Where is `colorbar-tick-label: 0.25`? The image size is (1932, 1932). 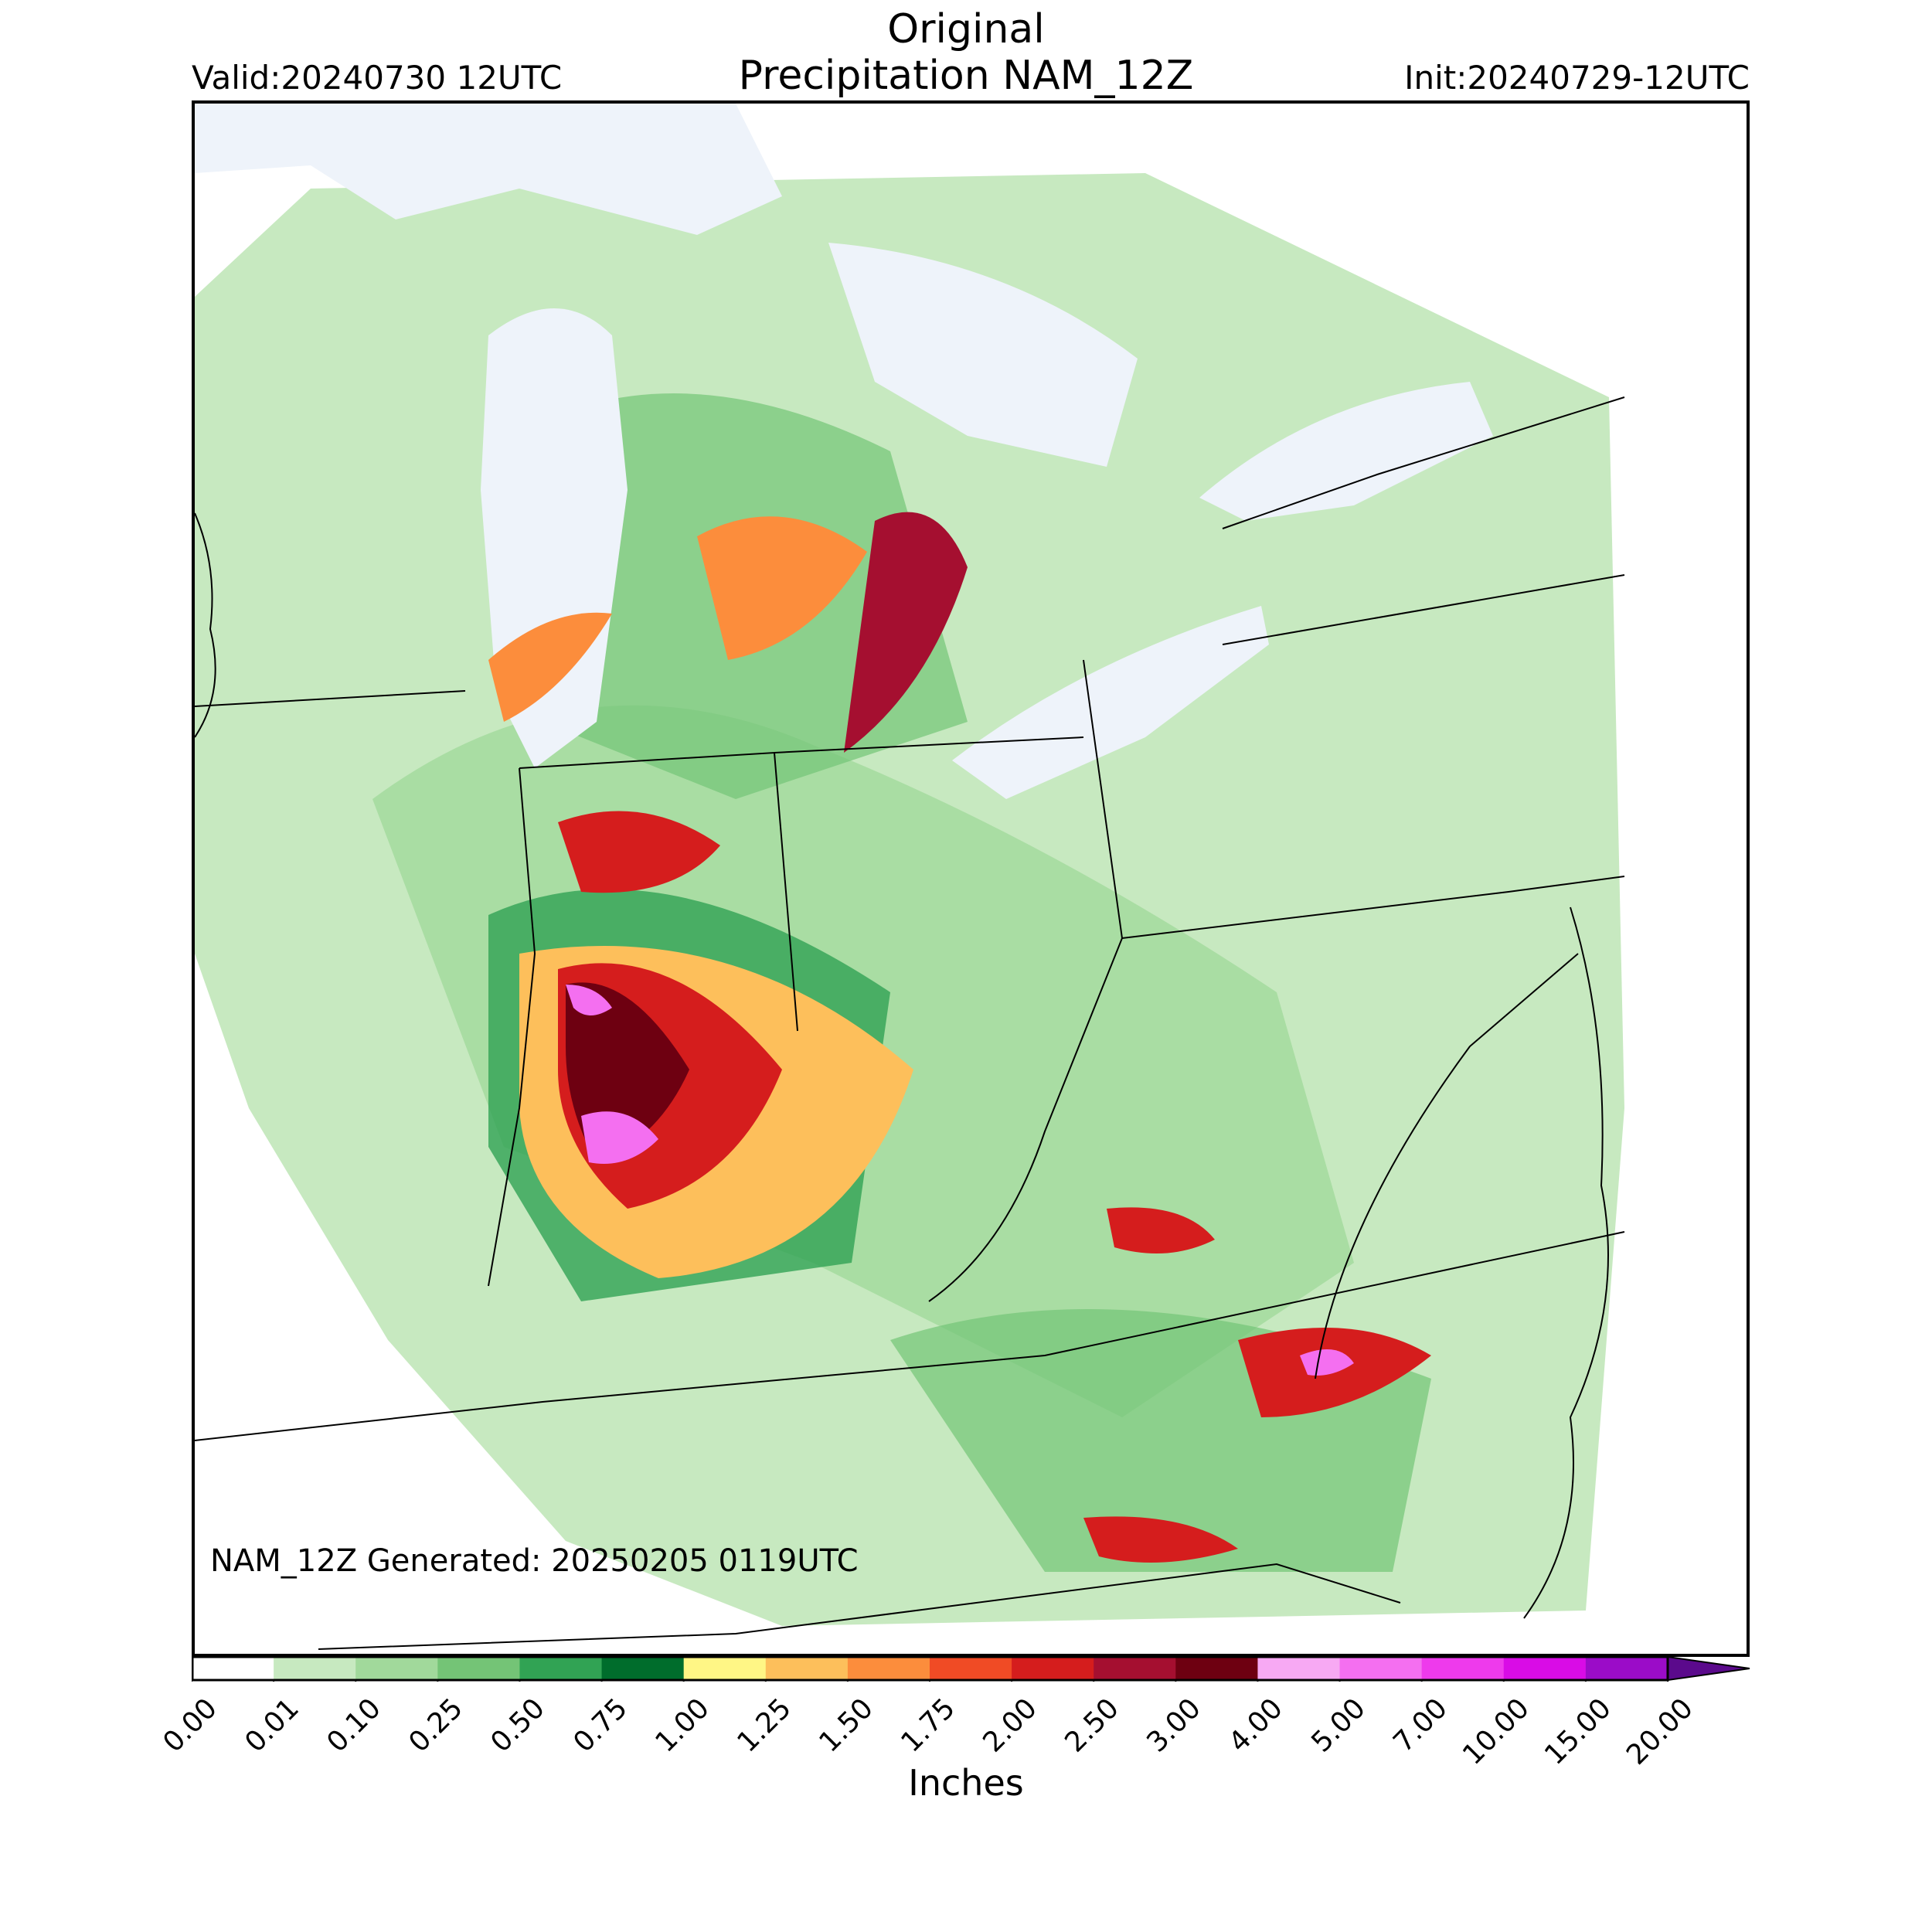
colorbar-tick-label: 0.25 is located at coordinates (436, 1726).